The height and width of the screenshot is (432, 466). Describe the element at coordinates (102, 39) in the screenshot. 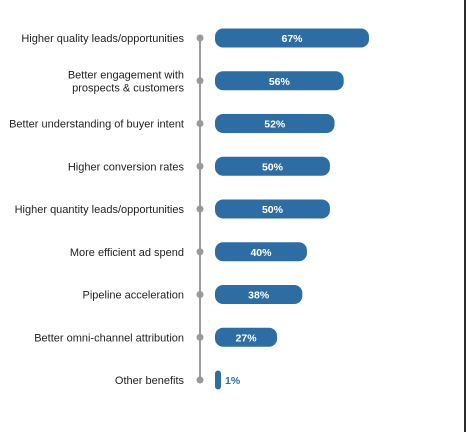

I see `category-label: Higher quality leads/opportunities` at that location.